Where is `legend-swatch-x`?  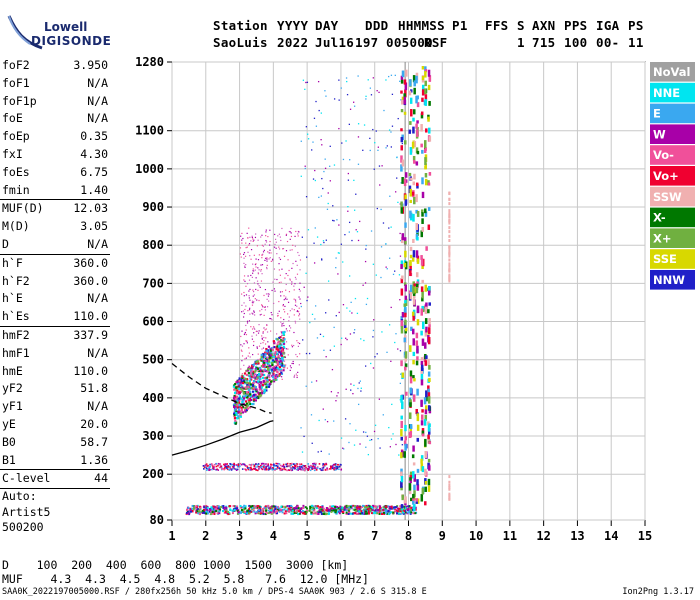 legend-swatch-x is located at coordinates (672, 238).